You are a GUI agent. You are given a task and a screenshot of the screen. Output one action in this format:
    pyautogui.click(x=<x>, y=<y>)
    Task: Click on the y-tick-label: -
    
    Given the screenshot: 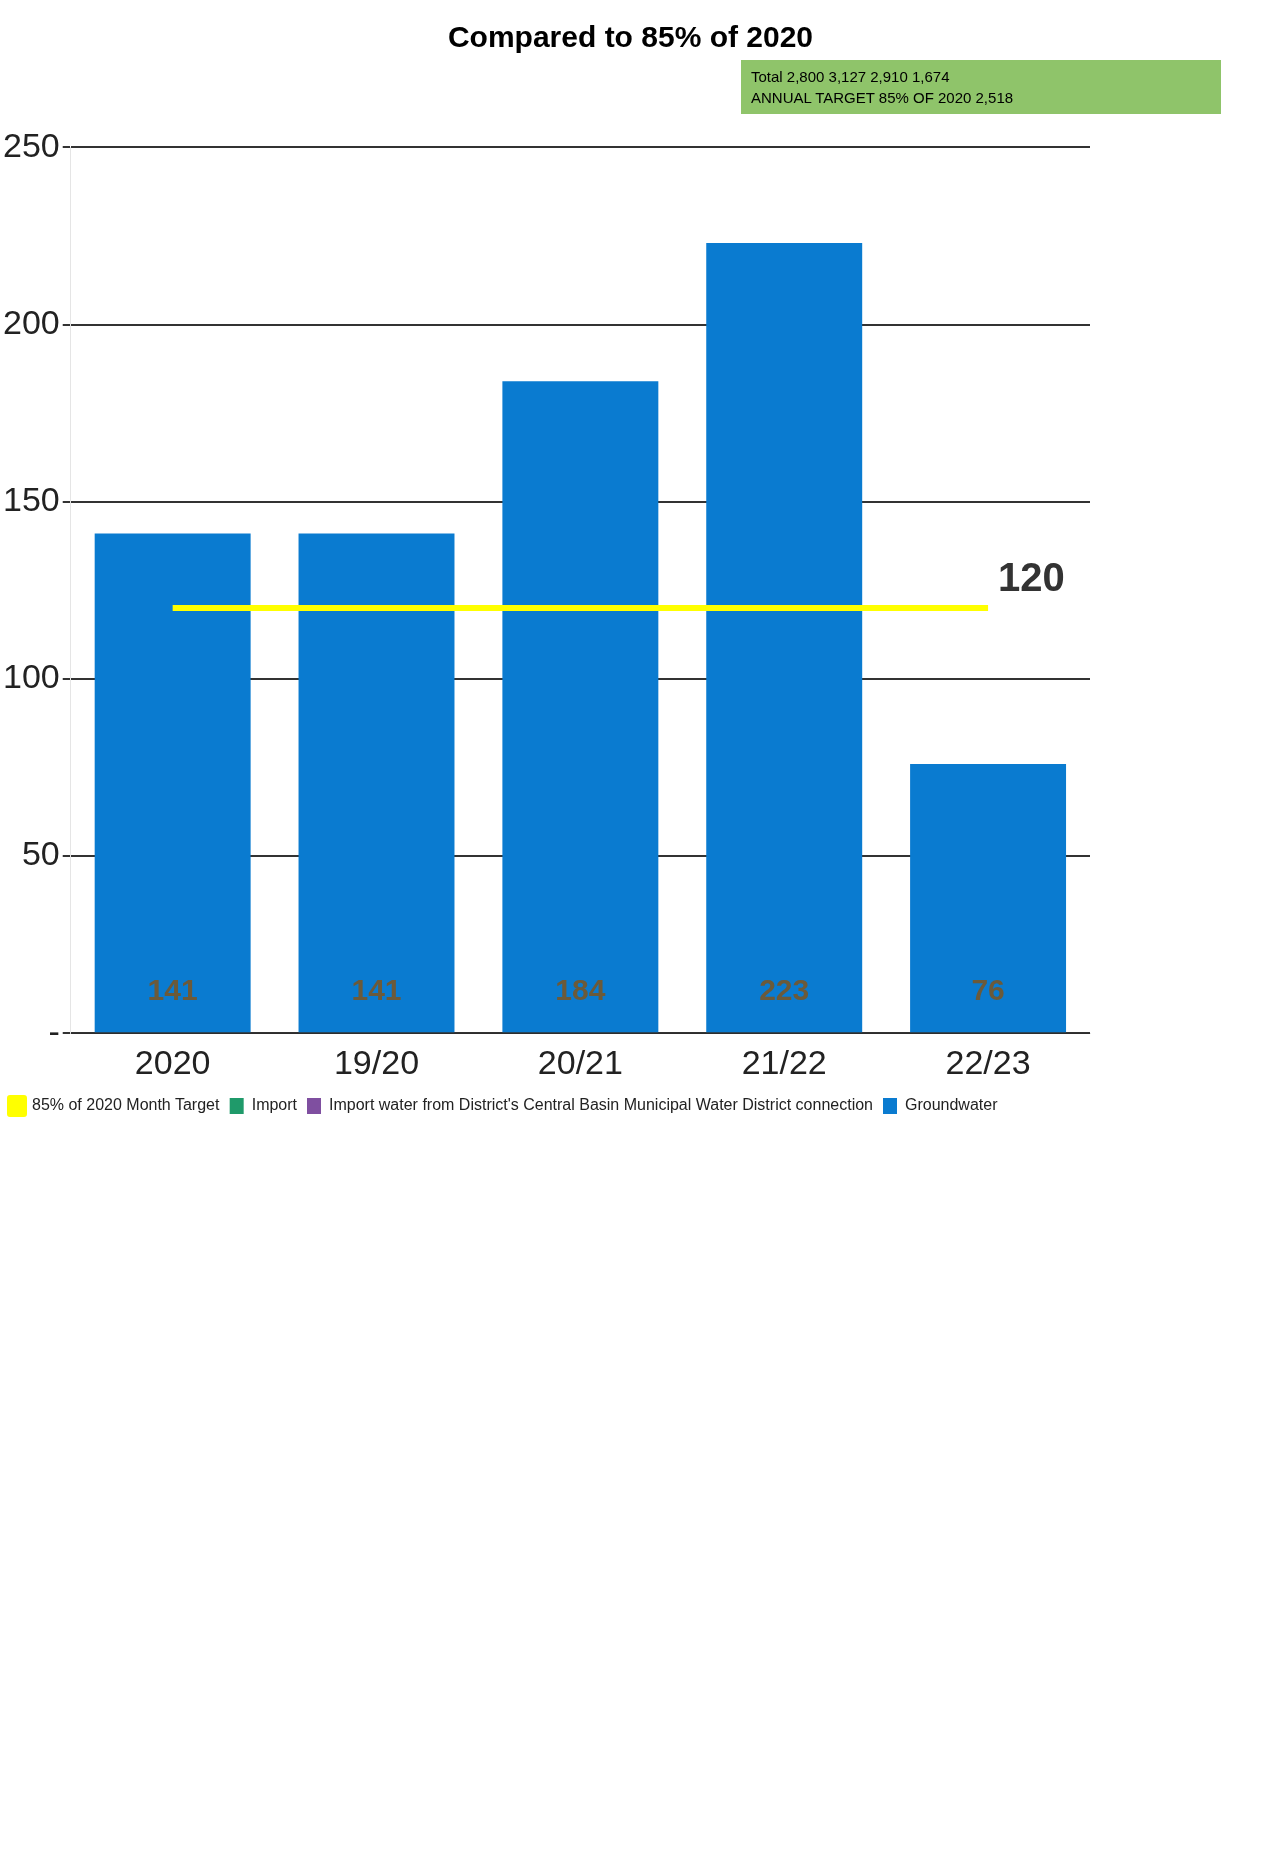 What is the action you would take?
    pyautogui.click(x=54, y=1030)
    